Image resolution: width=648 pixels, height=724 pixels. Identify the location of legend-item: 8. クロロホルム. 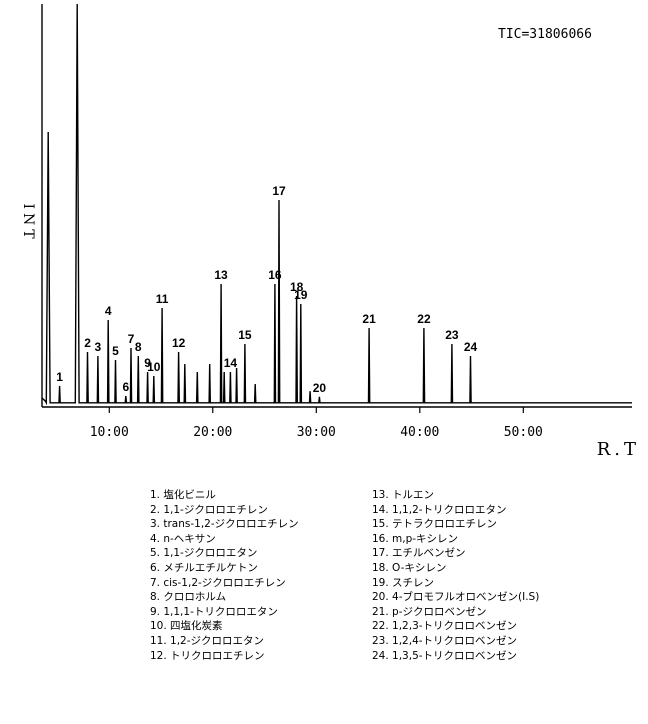
(188, 597).